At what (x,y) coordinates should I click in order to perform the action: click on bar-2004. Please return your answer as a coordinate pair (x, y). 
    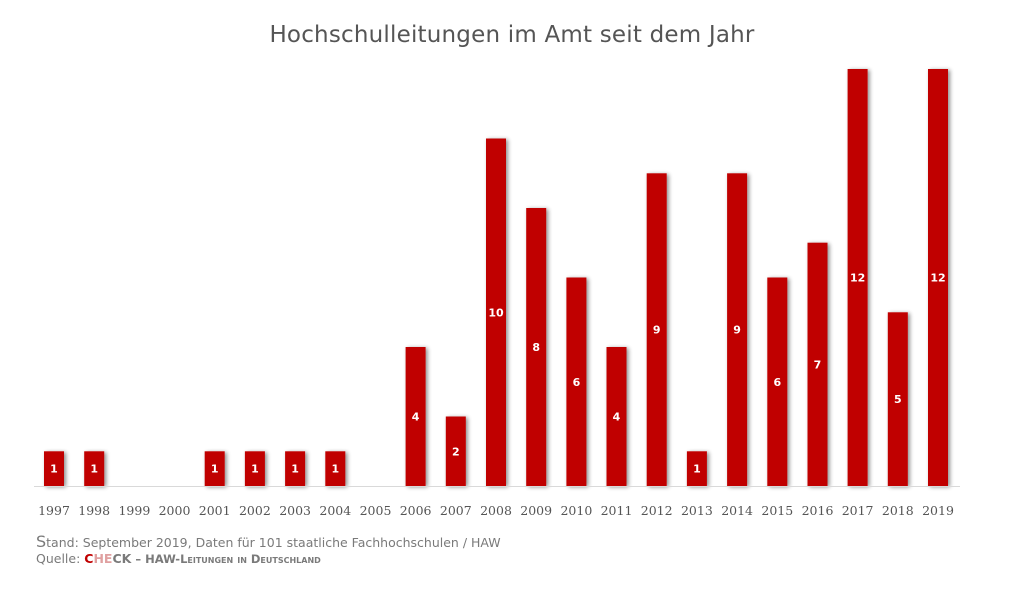
    Looking at the image, I should click on (335, 469).